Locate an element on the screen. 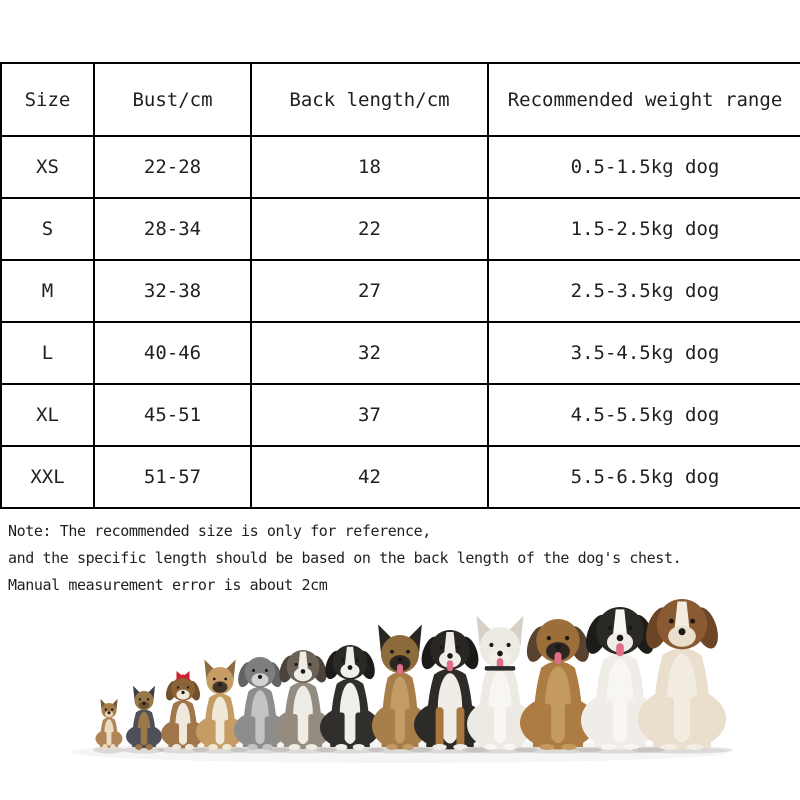 The width and height of the screenshot is (800, 800). cell-s-back-length: 22 is located at coordinates (369, 229).